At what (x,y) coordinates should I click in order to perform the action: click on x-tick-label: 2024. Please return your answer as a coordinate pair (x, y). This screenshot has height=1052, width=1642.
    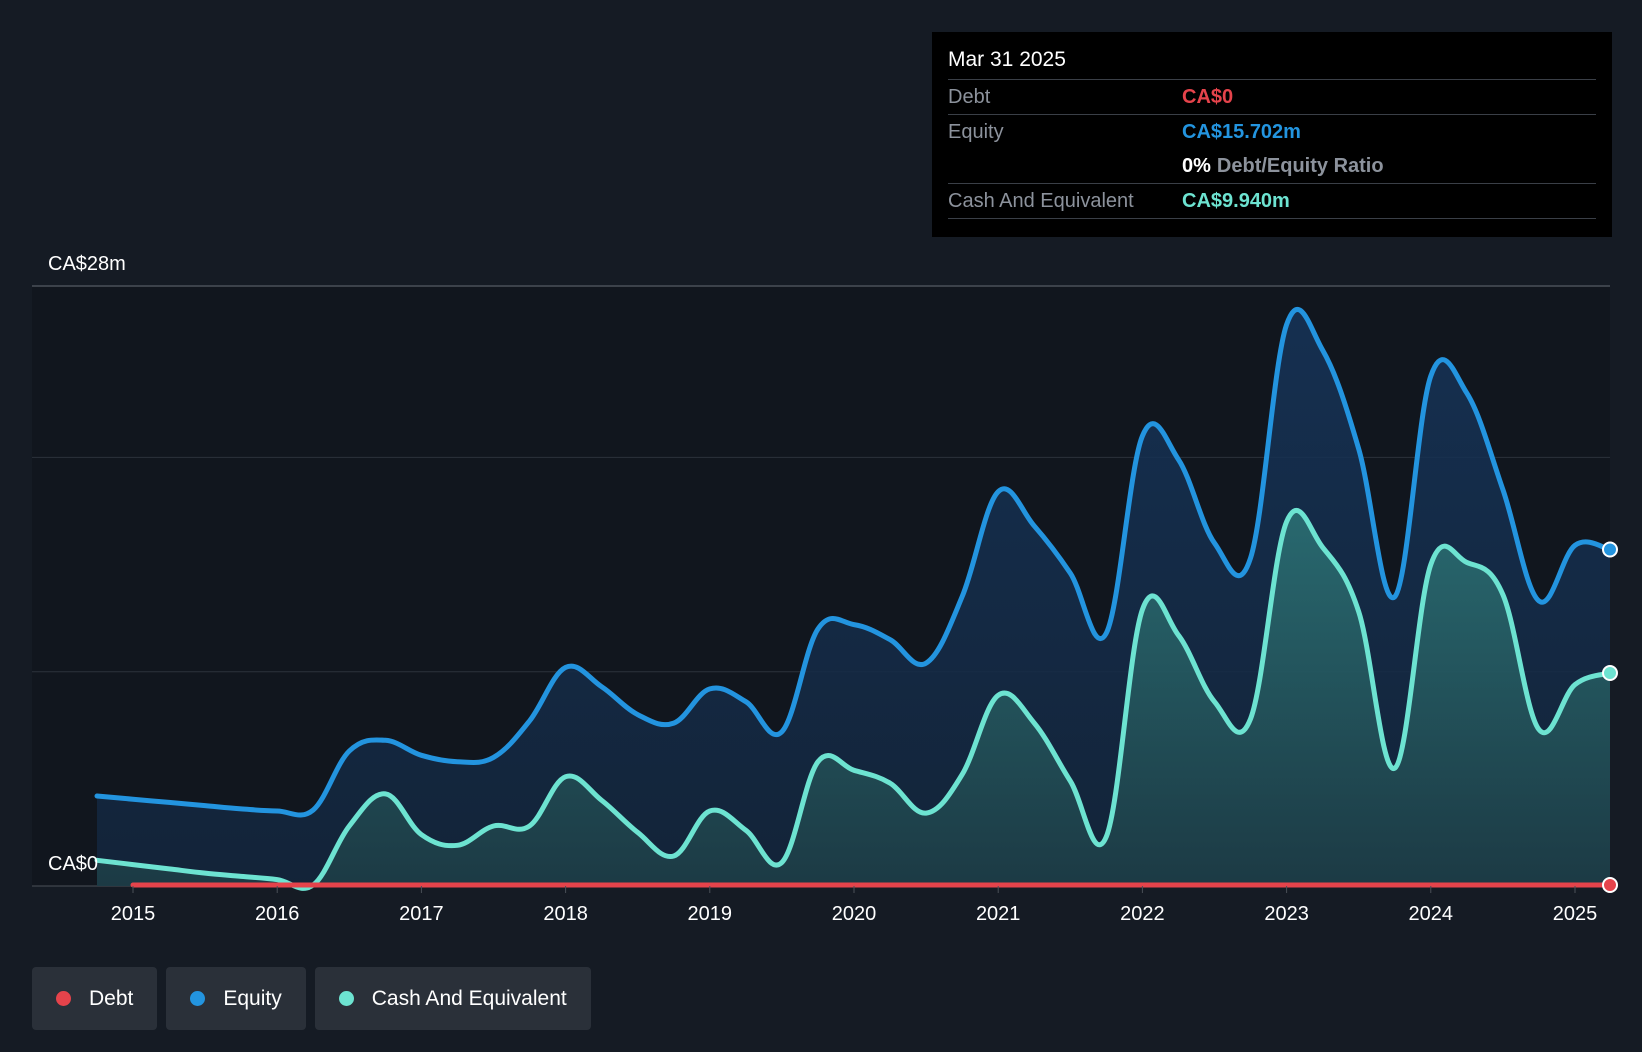
    Looking at the image, I should click on (1431, 914).